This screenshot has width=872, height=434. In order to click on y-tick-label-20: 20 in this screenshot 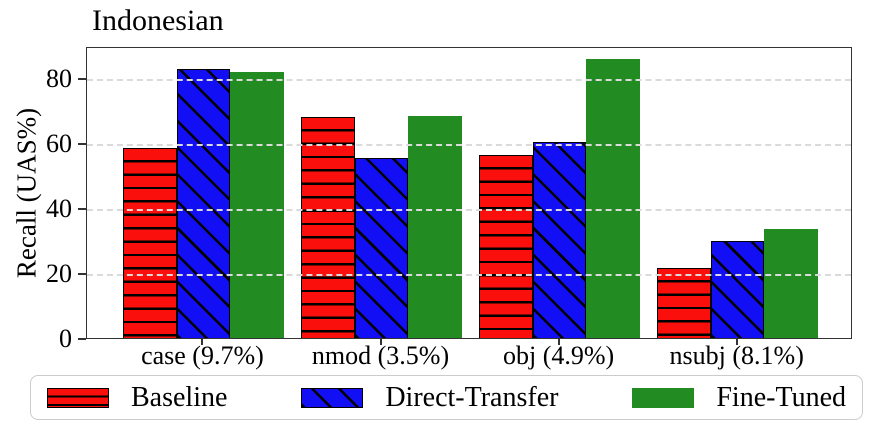, I will do `click(59, 274)`.